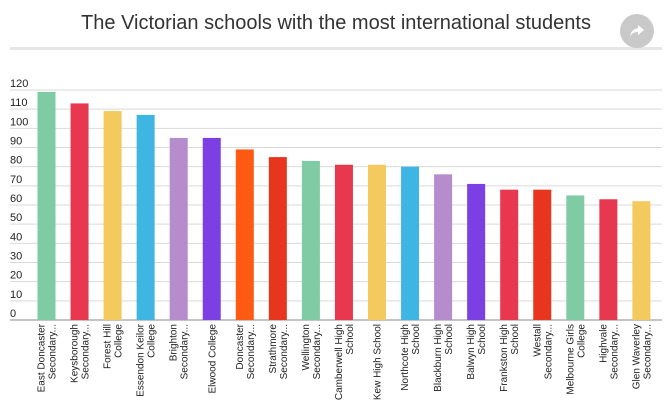 This screenshot has height=410, width=672. I want to click on y-tick-label: 80, so click(16, 161).